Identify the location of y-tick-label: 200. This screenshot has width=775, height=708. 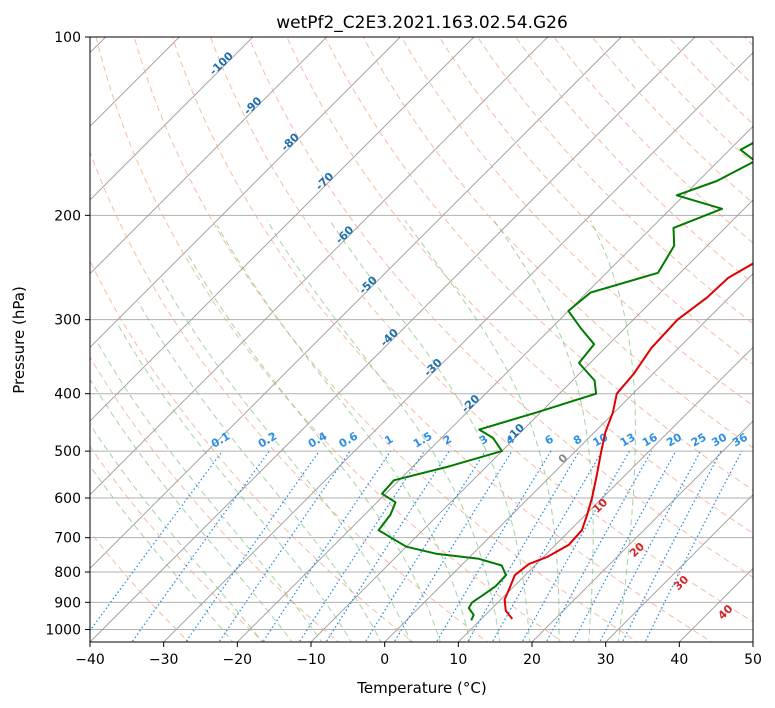
(67, 216).